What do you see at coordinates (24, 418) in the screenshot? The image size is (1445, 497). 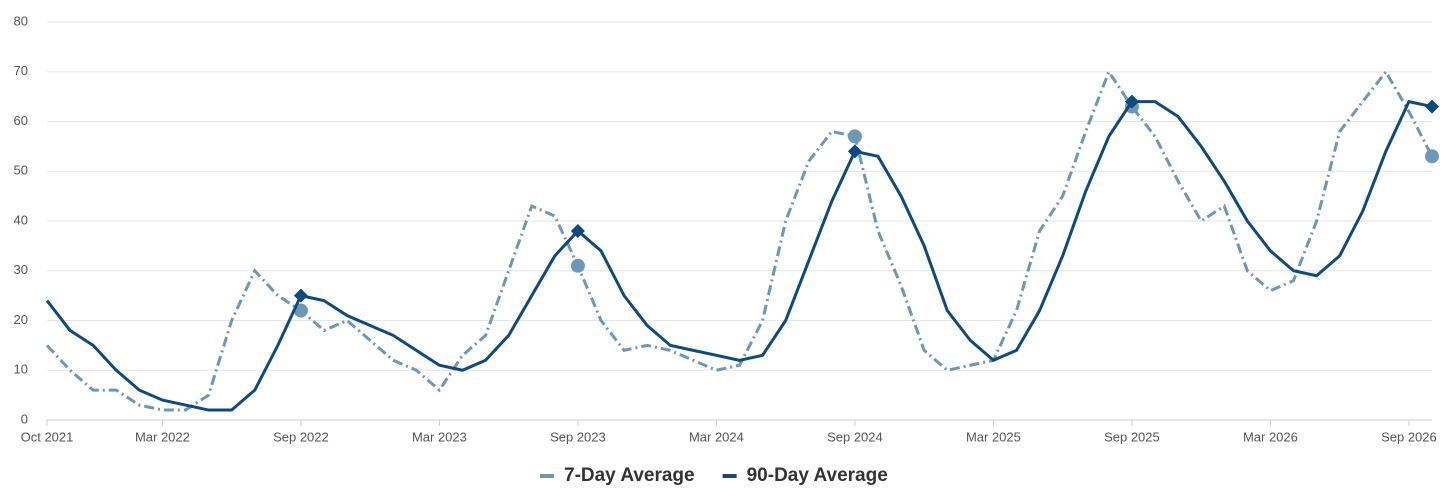 I see `y-tick-label: 0` at bounding box center [24, 418].